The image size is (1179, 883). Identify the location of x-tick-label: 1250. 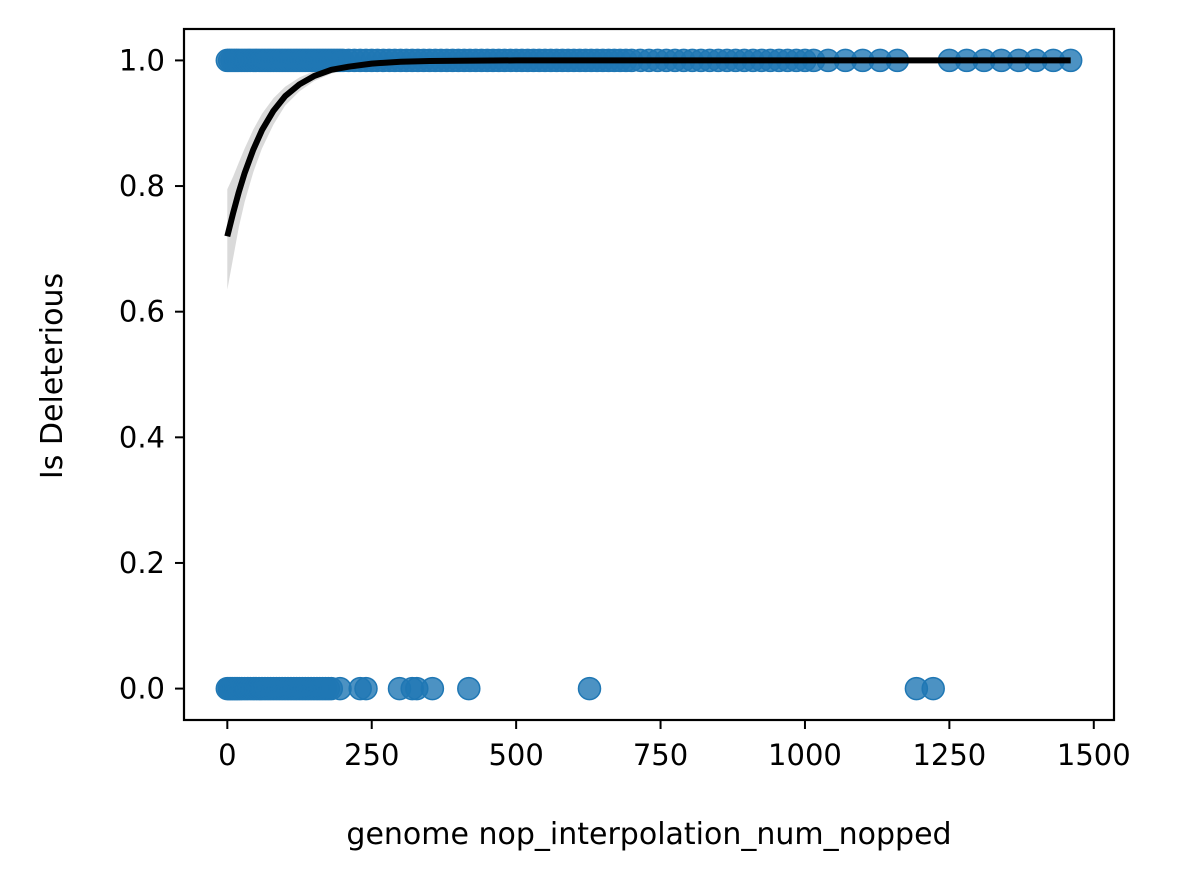
(949, 755).